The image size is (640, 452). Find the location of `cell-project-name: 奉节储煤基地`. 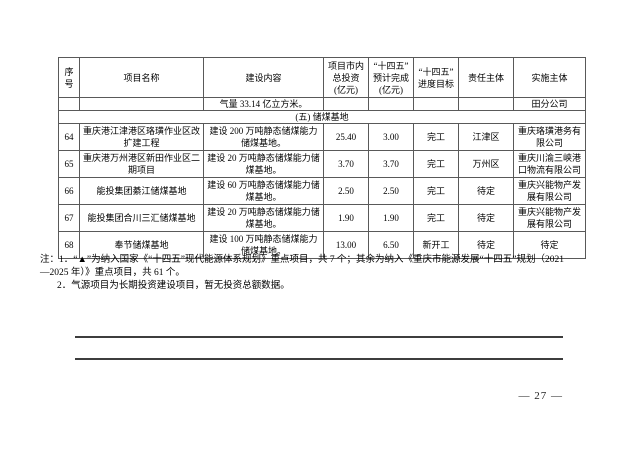

cell-project-name: 奉节储煤基地 is located at coordinates (141, 245).